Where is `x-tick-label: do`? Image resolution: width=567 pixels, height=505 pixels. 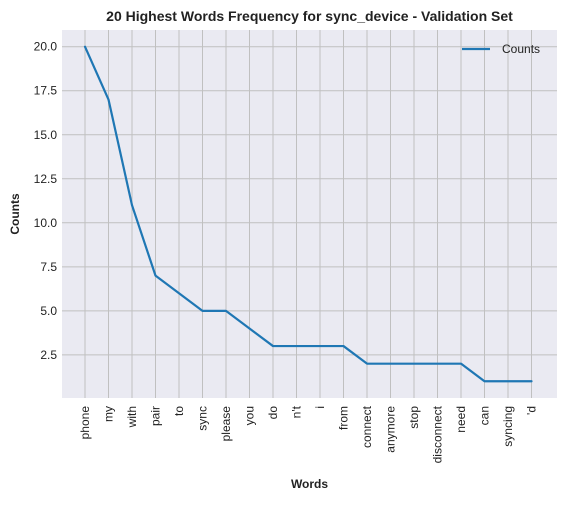
x-tick-label: do is located at coordinates (273, 413).